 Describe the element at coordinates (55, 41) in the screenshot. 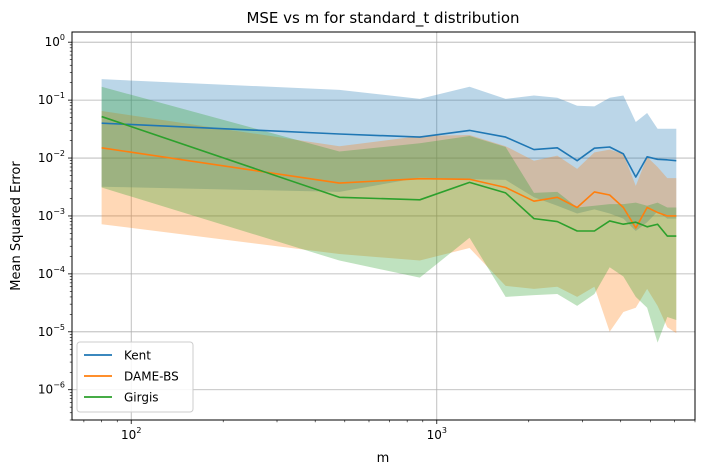

I see `y-tick-label-6: 10⁰` at that location.